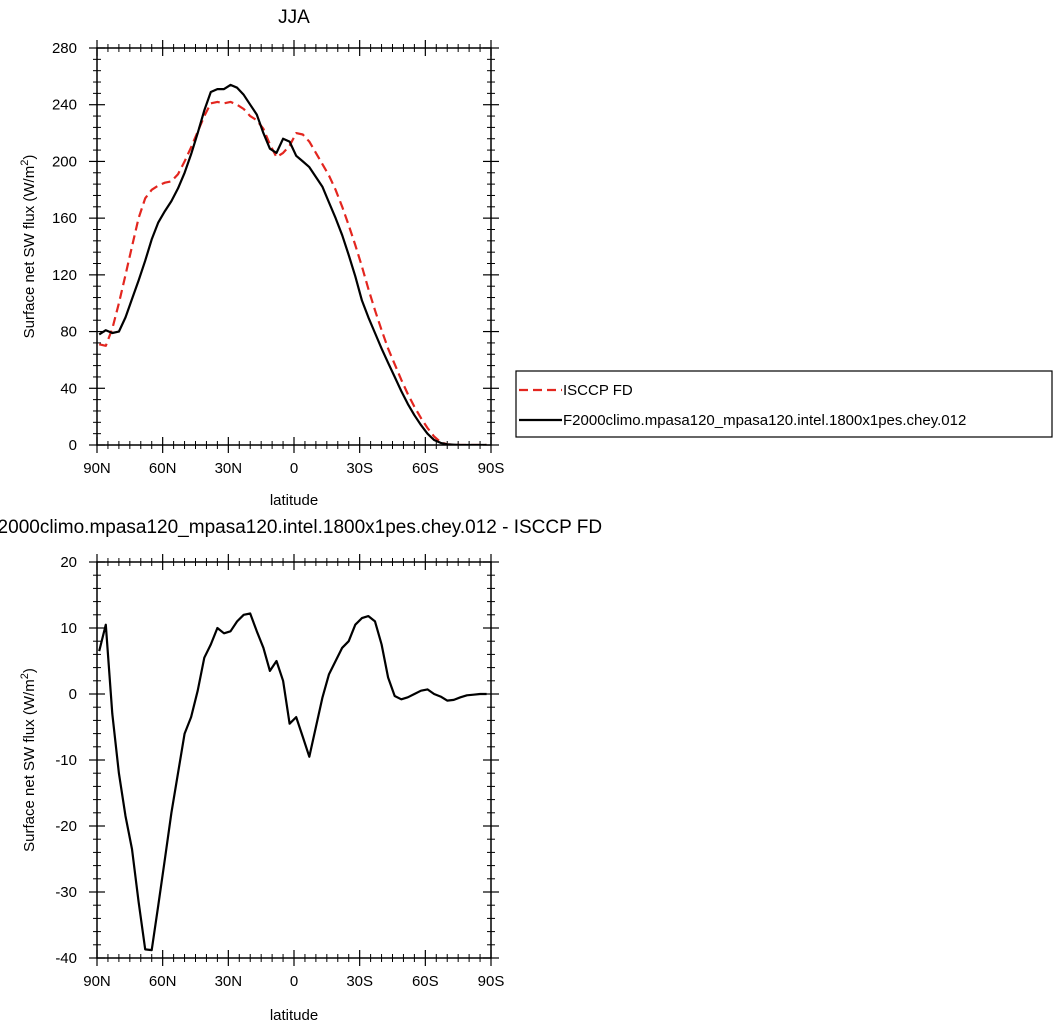  I want to click on y-tick-label: 240, so click(64, 105).